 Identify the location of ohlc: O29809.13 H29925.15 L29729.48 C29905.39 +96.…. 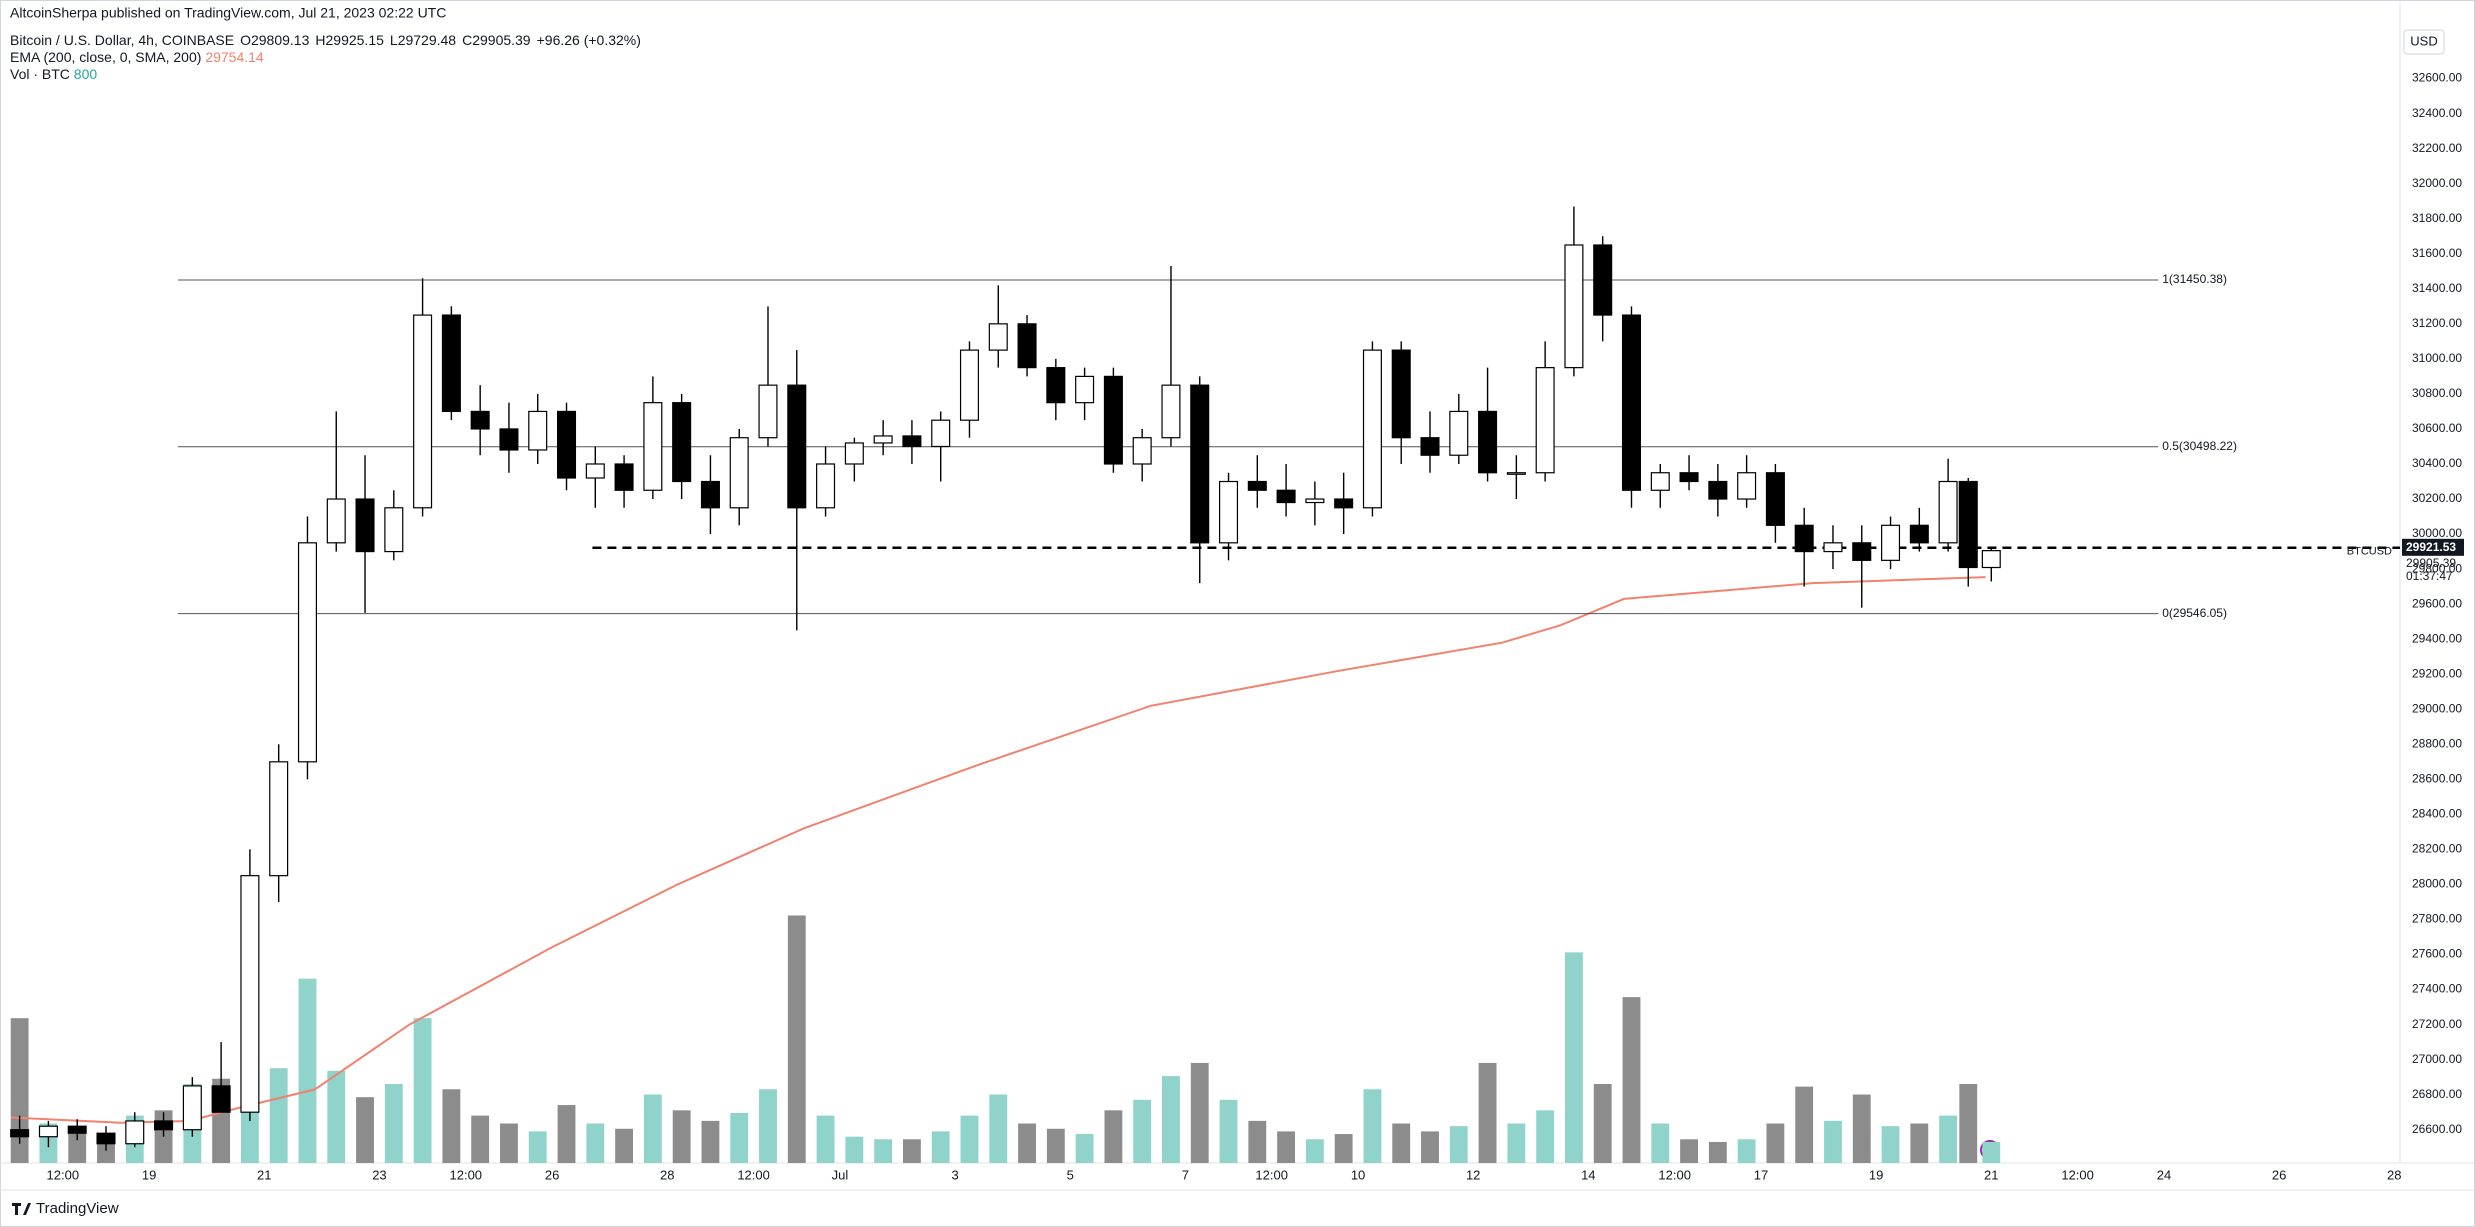
(440, 40).